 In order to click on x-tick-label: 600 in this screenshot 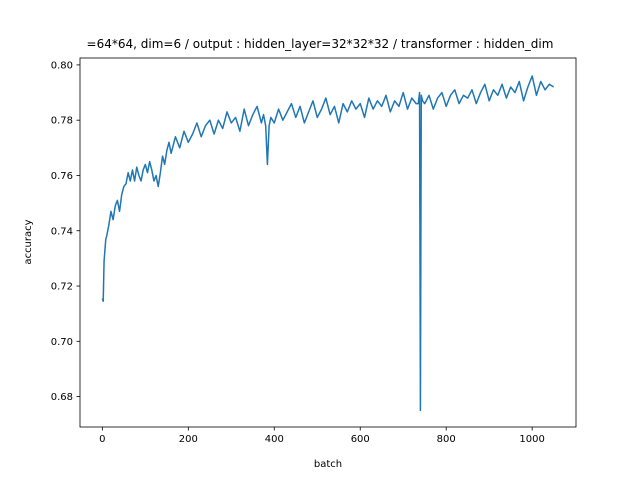, I will do `click(360, 439)`.